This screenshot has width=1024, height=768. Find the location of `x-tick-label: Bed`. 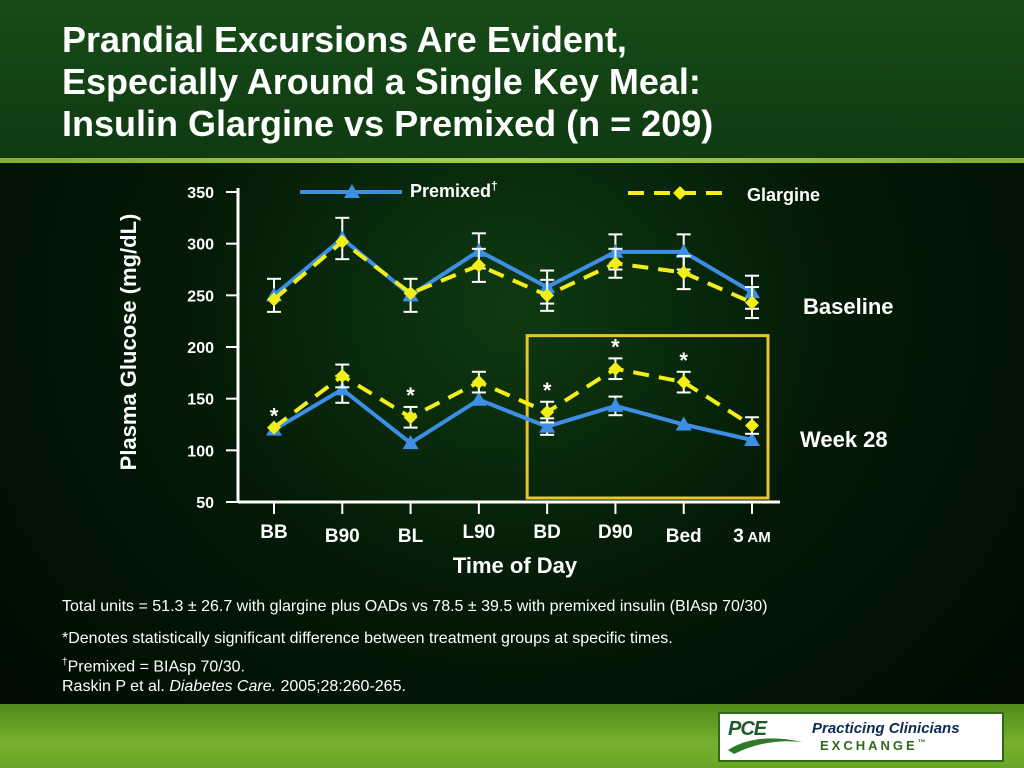

x-tick-label: Bed is located at coordinates (684, 536).